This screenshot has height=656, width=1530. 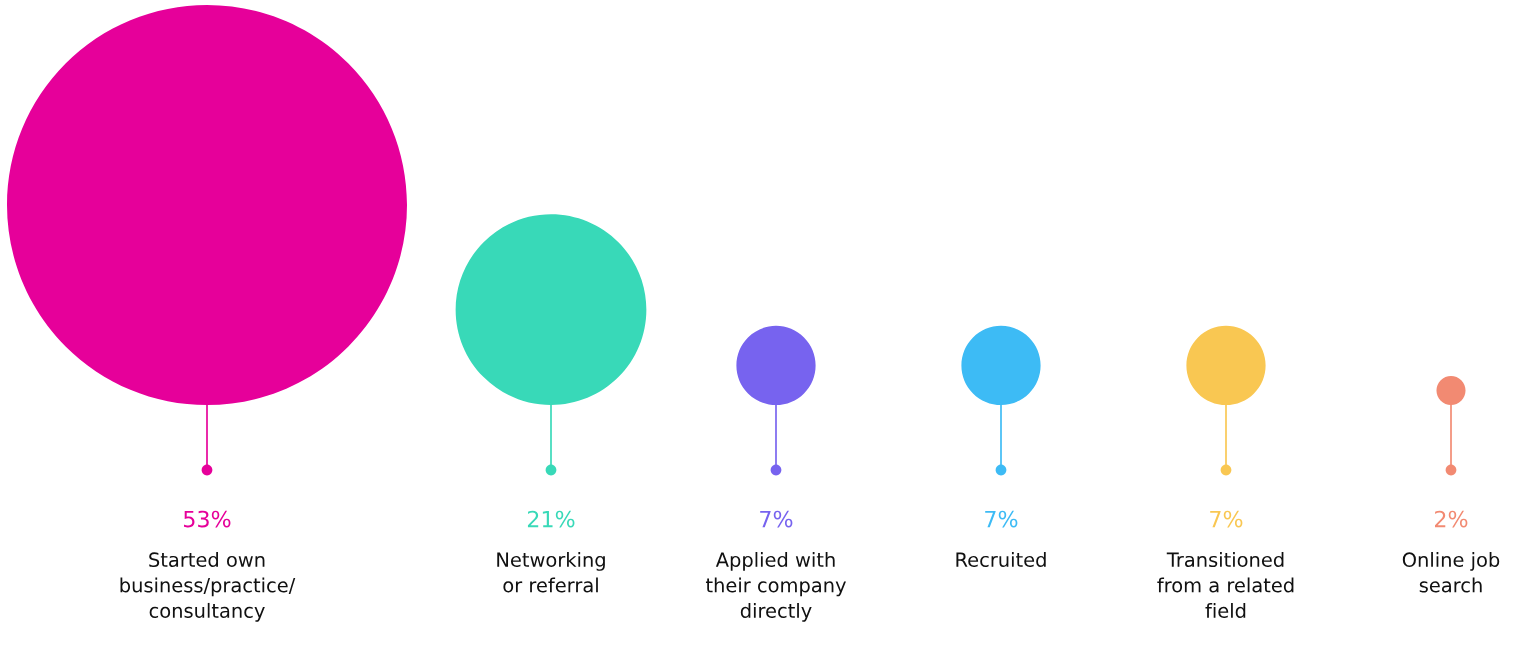 What do you see at coordinates (207, 519) in the screenshot?
I see `data-label: 53%` at bounding box center [207, 519].